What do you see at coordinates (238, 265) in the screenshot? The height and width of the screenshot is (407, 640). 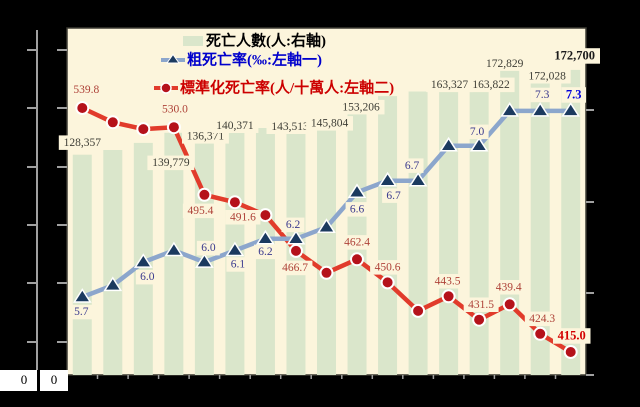 I see `crude-rate-label: 6.1` at bounding box center [238, 265].